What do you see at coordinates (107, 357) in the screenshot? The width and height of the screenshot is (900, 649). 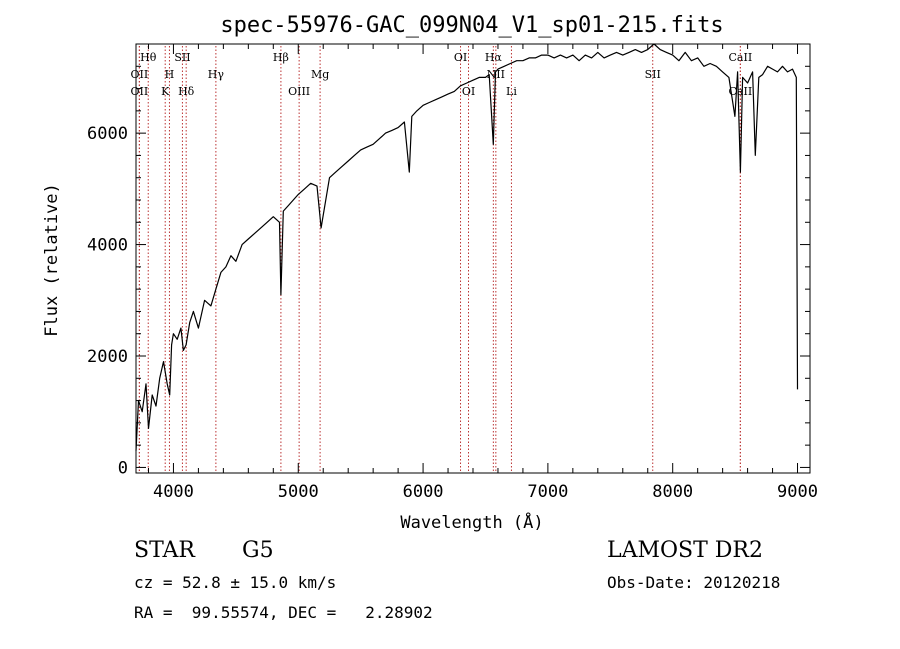 I see `y-tick-label: 2000` at bounding box center [107, 357].